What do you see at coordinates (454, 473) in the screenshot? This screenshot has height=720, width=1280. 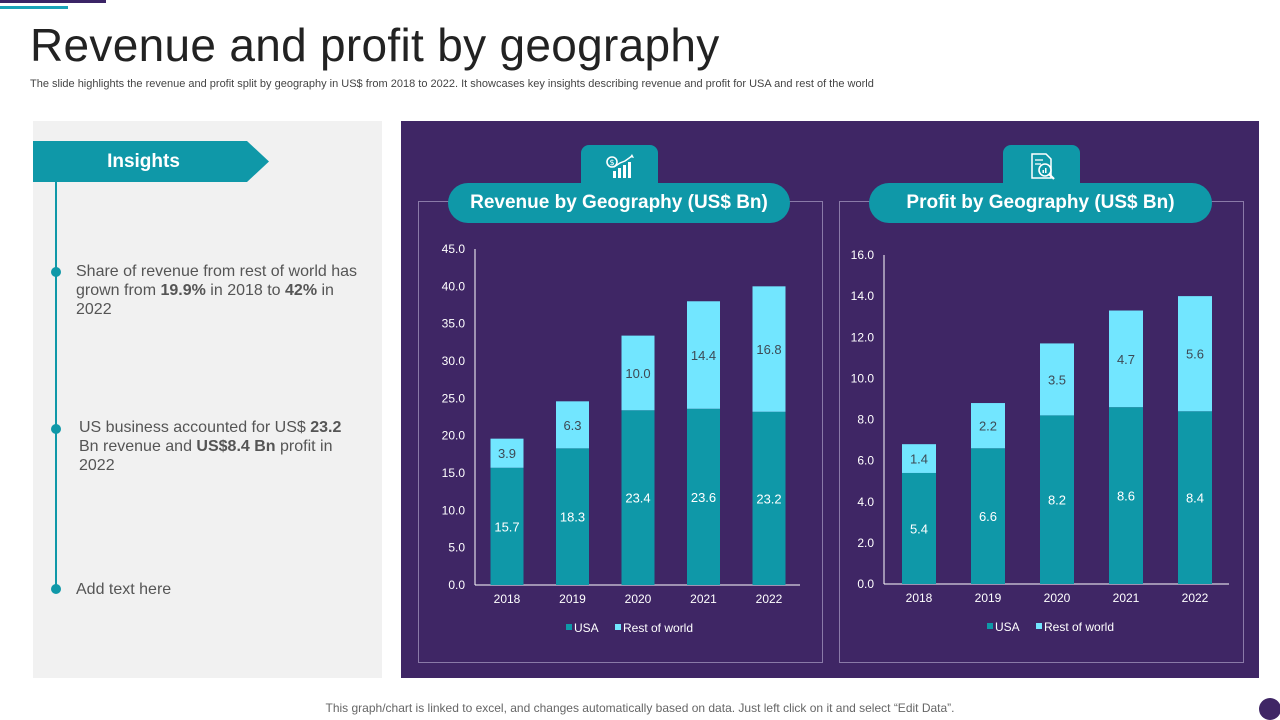 I see `y-tick-label: 15.0` at bounding box center [454, 473].